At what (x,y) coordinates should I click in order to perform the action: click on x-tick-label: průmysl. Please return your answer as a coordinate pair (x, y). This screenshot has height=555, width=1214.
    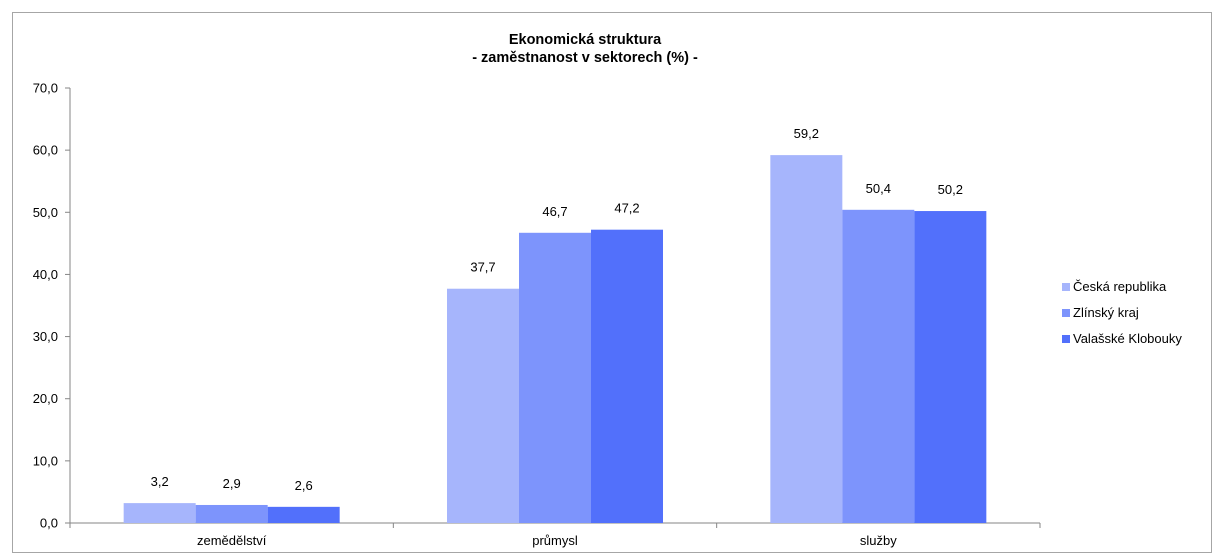
    Looking at the image, I should click on (555, 540).